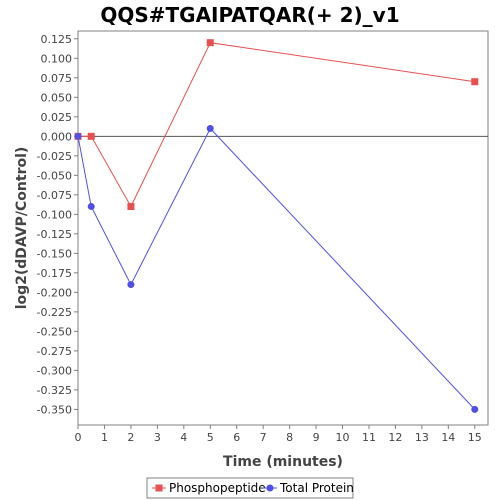 This screenshot has height=500, width=500. Describe the element at coordinates (422, 437) in the screenshot. I see `x-tick-label: 13` at that location.